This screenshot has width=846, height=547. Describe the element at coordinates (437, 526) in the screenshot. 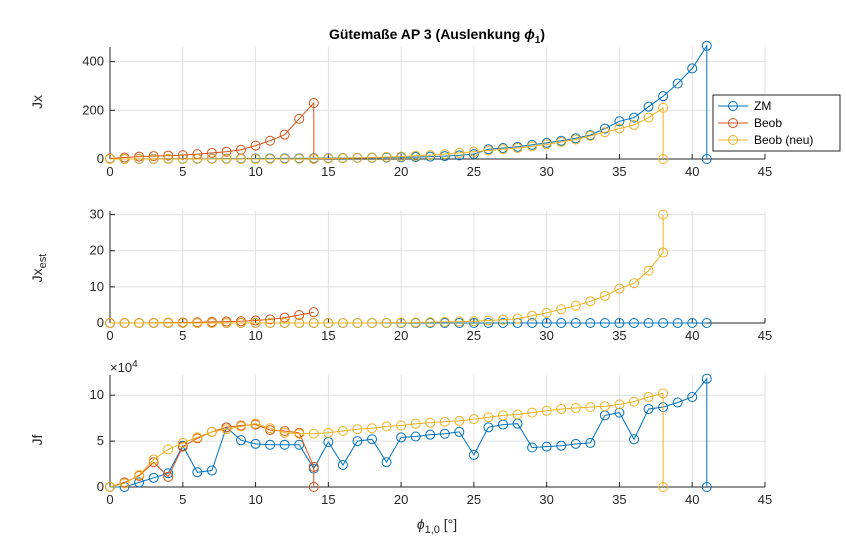

I see `x-axis-label: ϕ1,0 [°]` at that location.